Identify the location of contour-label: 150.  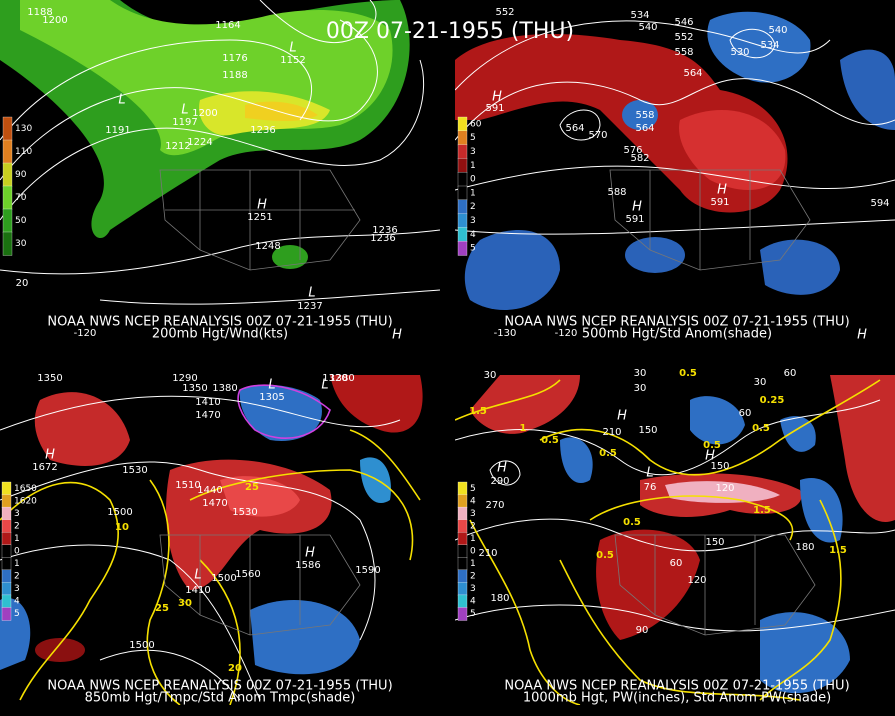
(719, 466).